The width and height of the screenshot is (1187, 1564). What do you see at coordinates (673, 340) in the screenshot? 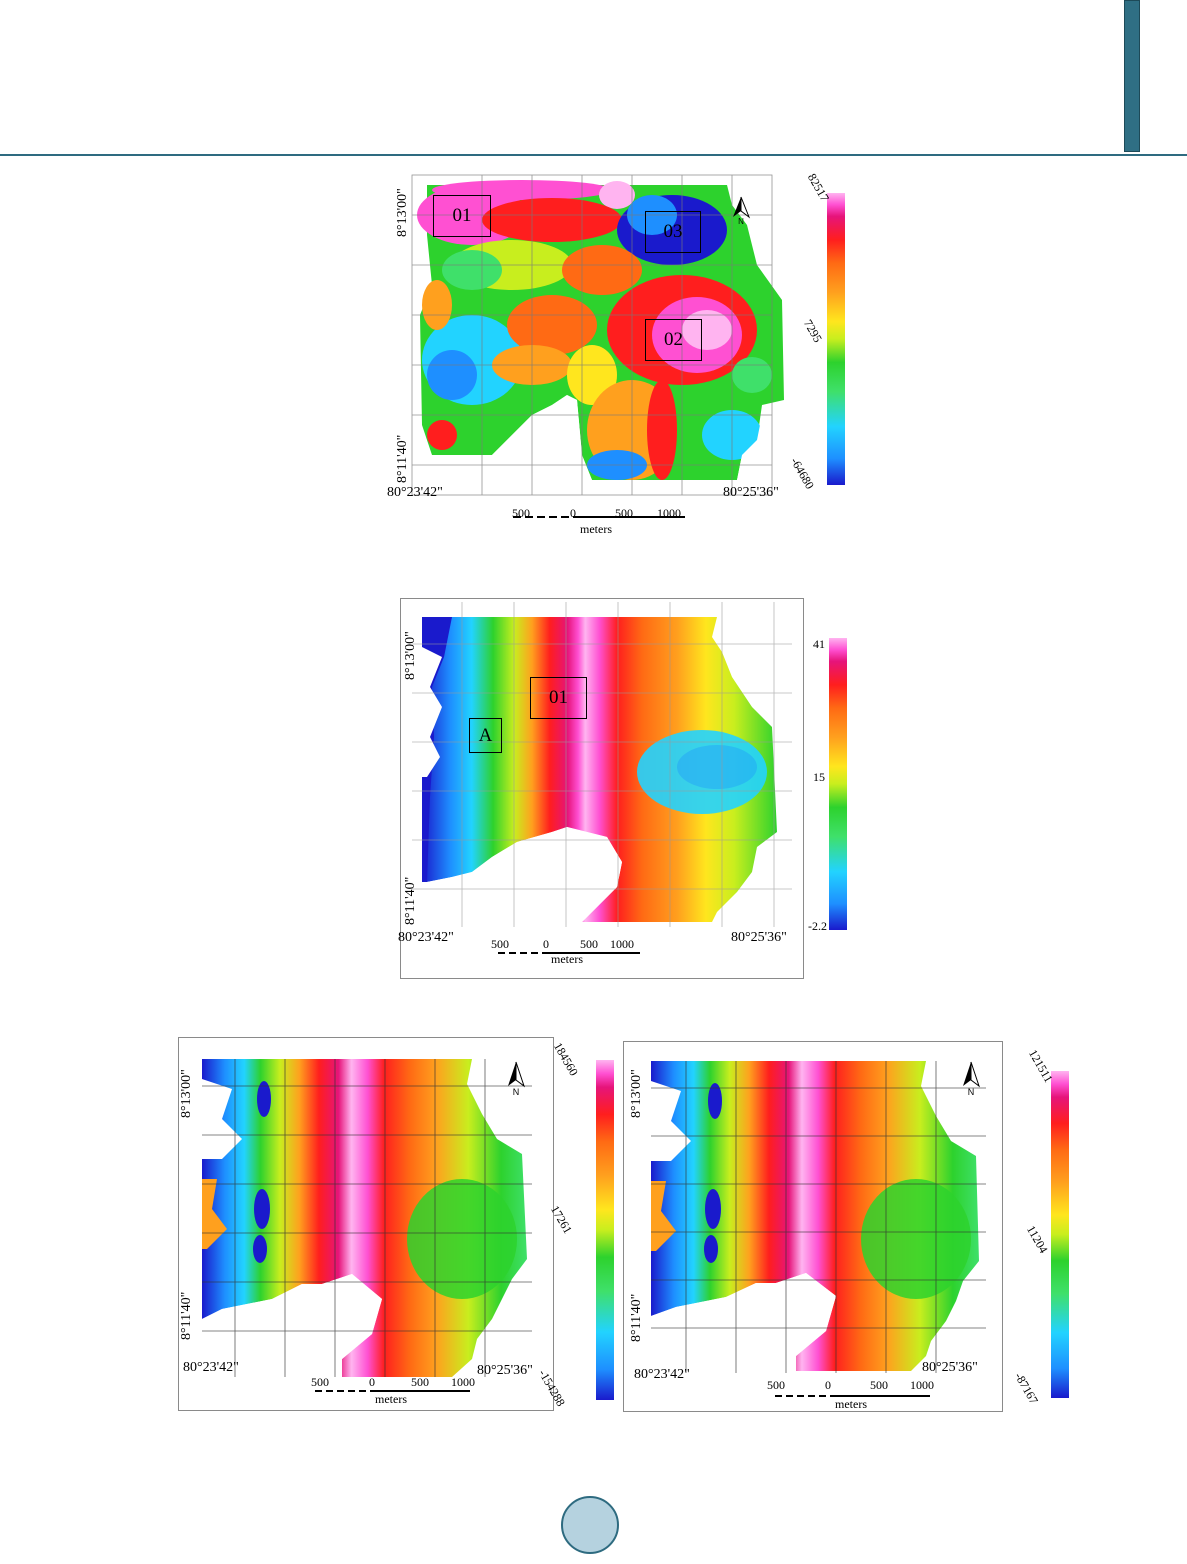
I see `region-box-02: 02` at bounding box center [673, 340].